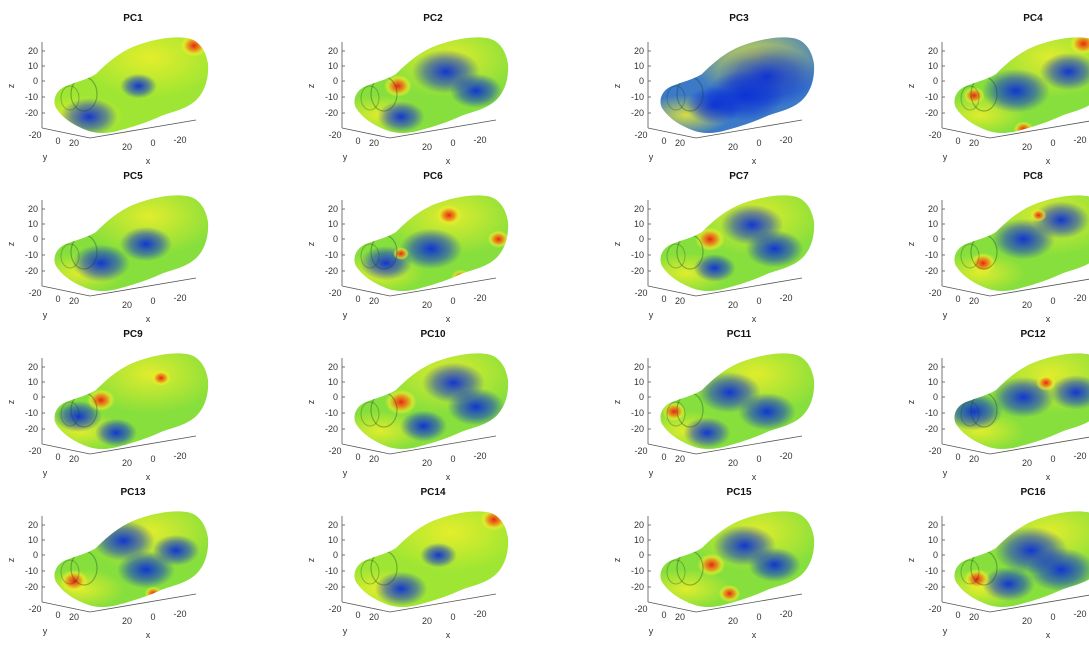 Image resolution: width=1089 pixels, height=647 pixels. What do you see at coordinates (997, 89) in the screenshot?
I see `panel-pc4: PC4 20 10 0 -10 -20 z -20 0 20 y 20 0 -20 x` at bounding box center [997, 89].